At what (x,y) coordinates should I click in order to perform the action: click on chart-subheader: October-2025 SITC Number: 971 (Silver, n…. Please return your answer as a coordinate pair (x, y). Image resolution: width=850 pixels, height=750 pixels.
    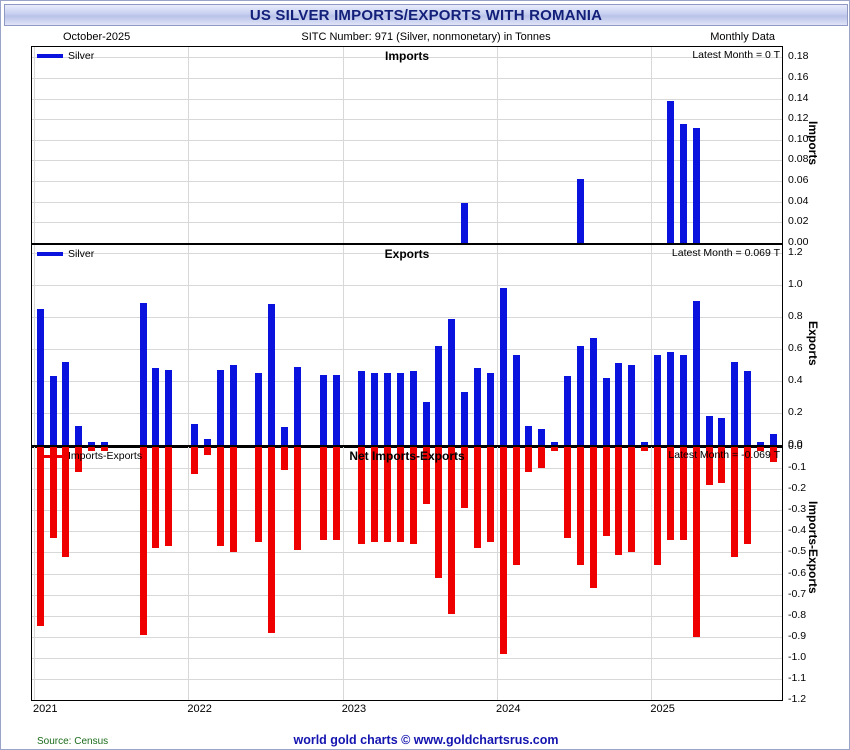
    Looking at the image, I should click on (425, 38).